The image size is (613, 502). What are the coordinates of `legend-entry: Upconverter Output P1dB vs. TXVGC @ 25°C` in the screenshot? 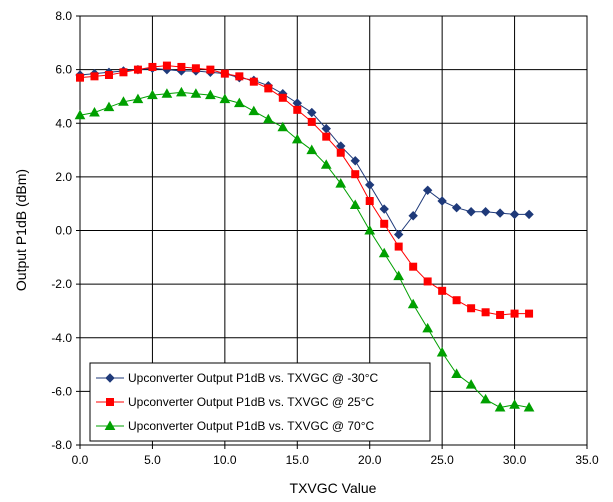 It's located at (235, 402).